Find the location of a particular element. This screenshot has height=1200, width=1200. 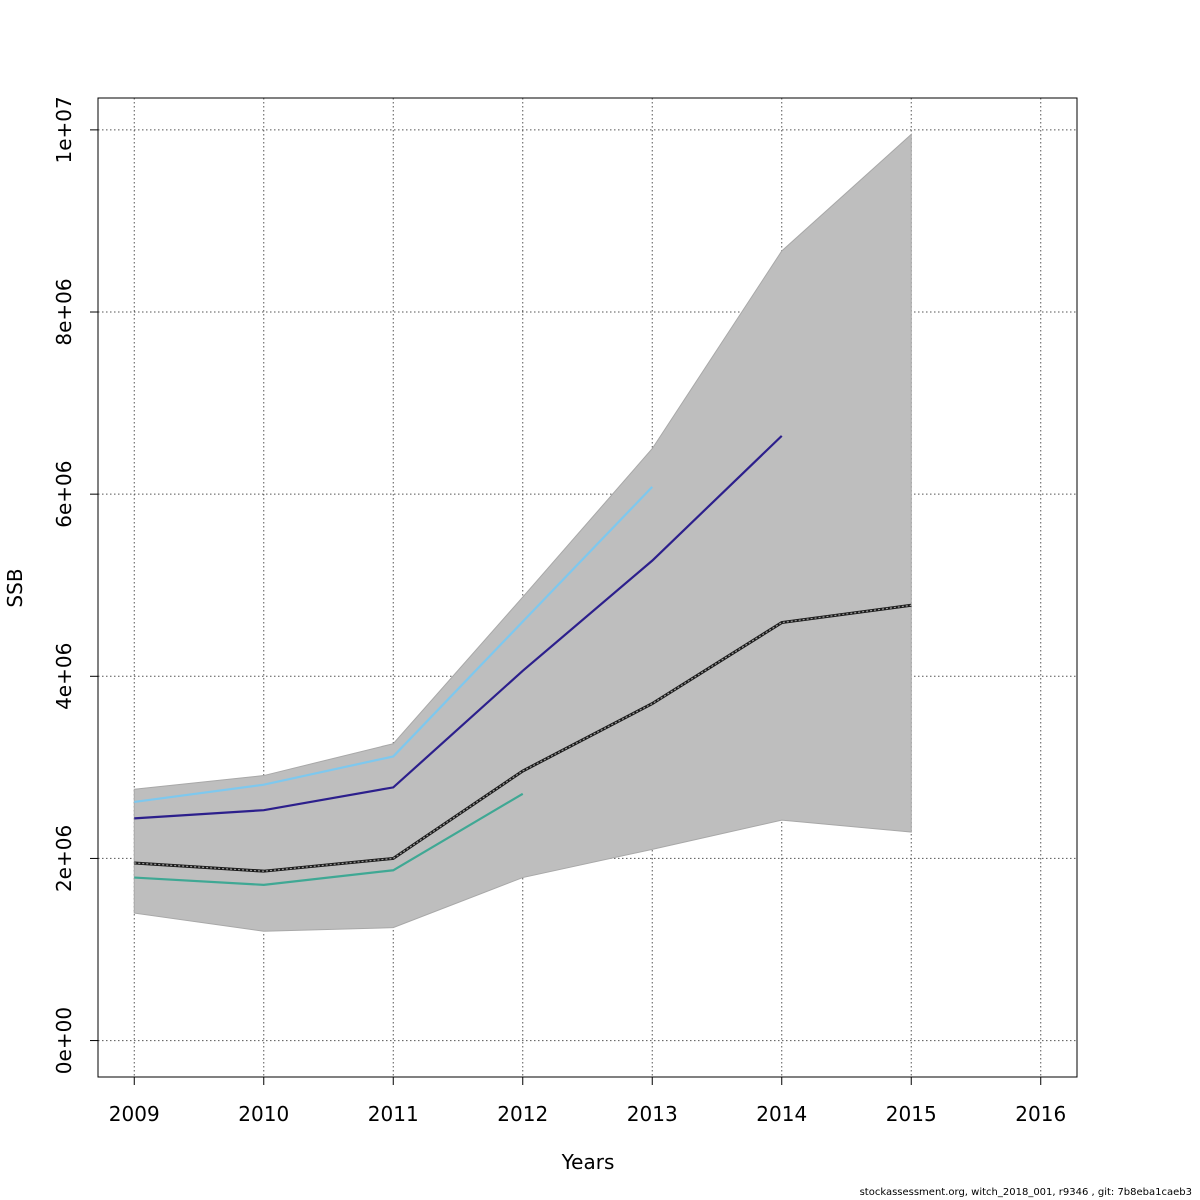

y-tick-label-5: 1e+07 is located at coordinates (64, 129).